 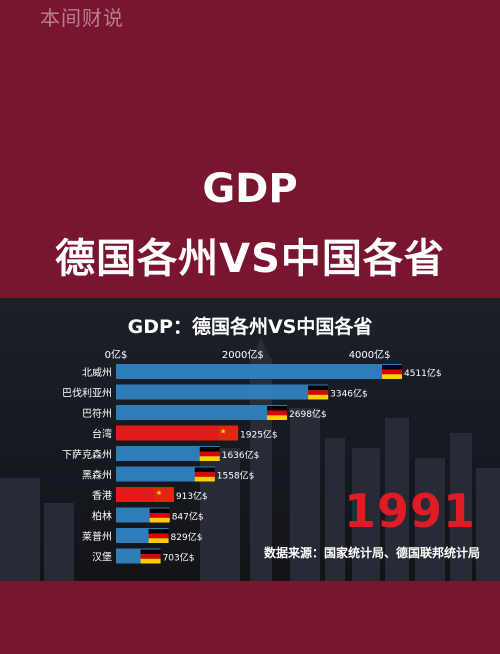 I want to click on data-source: 数据来源：国家统计局、德国联邦统计局, so click(x=371, y=553).